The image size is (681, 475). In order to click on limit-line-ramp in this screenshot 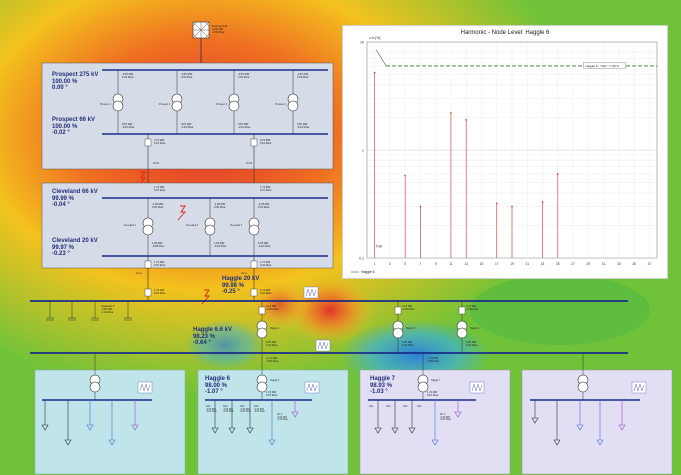, I will do `click(381, 58)`.